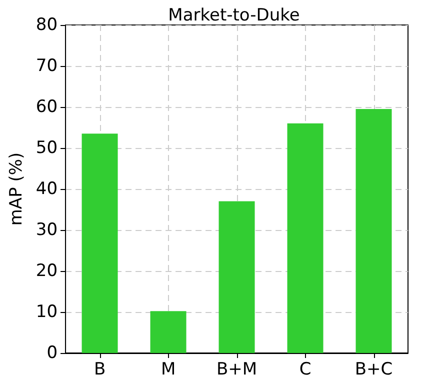 The image size is (423, 381). Describe the element at coordinates (47, 189) in the screenshot. I see `y-tick-label: 40` at that location.